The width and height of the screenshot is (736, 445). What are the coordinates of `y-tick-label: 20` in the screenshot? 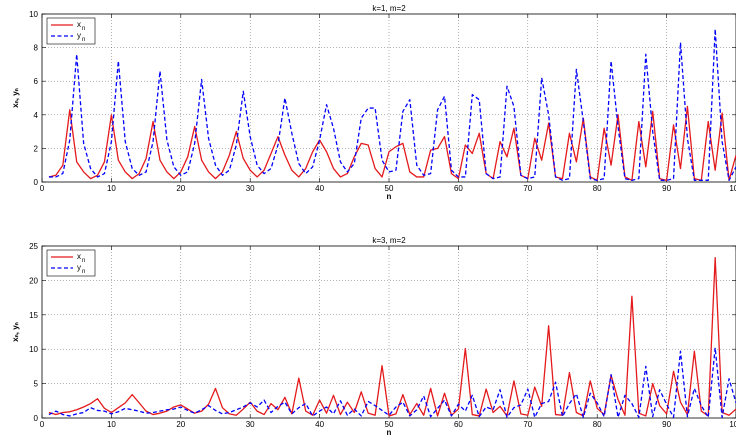 It's located at (33, 280).